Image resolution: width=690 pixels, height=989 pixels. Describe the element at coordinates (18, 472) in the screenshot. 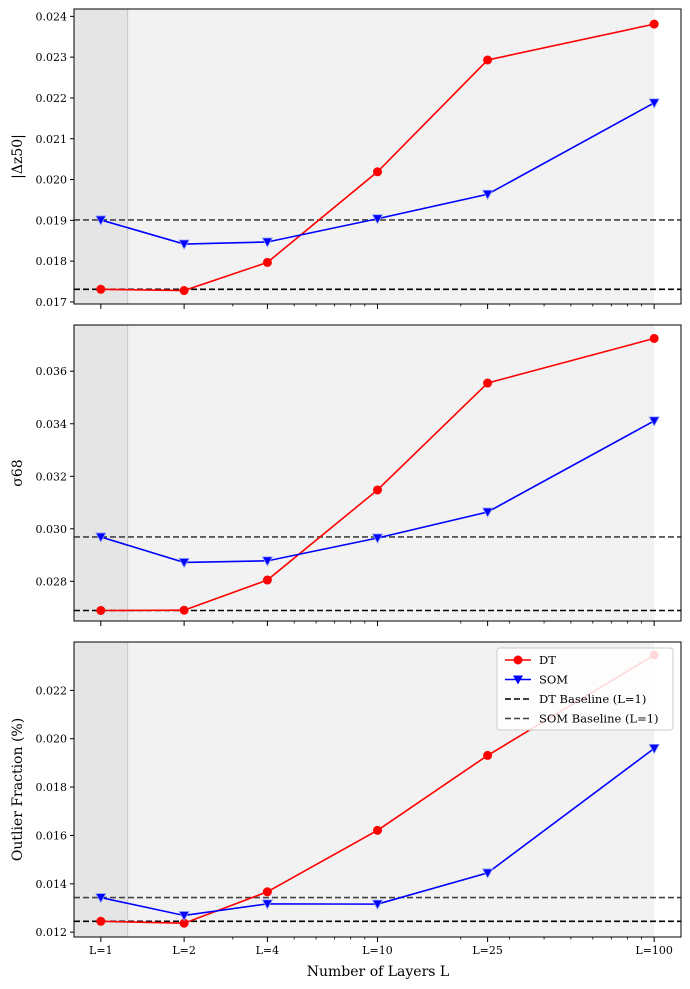

I see `y-axis-label: σ68` at that location.